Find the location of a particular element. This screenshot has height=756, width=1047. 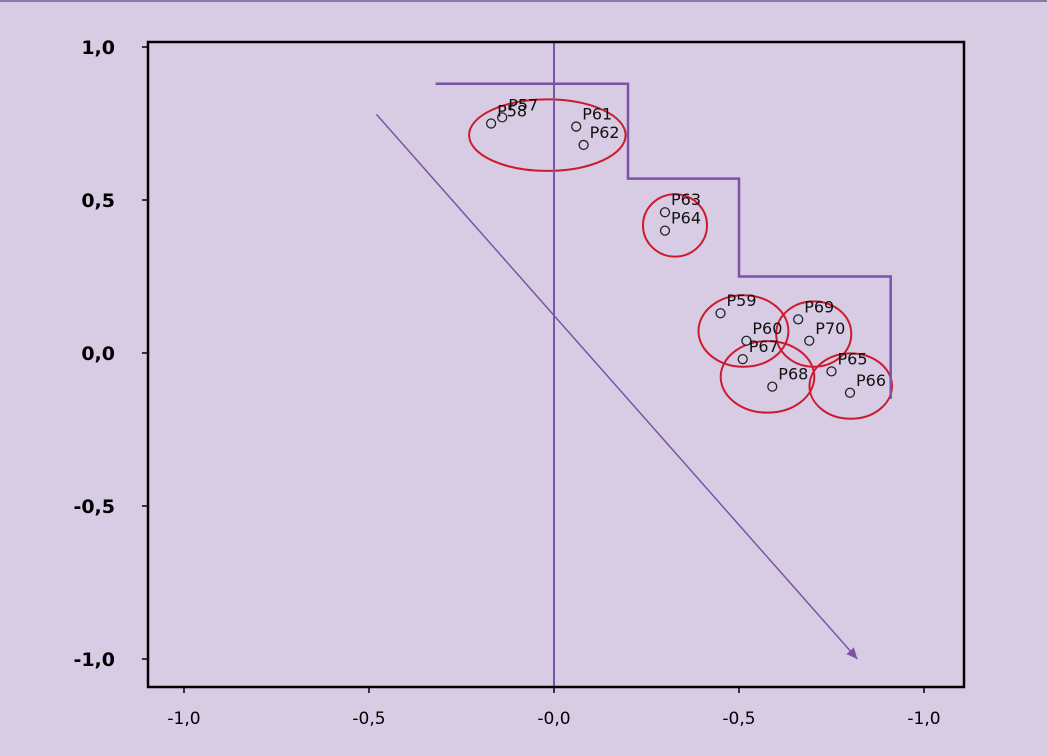

point-label-p60: P60 is located at coordinates (767, 328).